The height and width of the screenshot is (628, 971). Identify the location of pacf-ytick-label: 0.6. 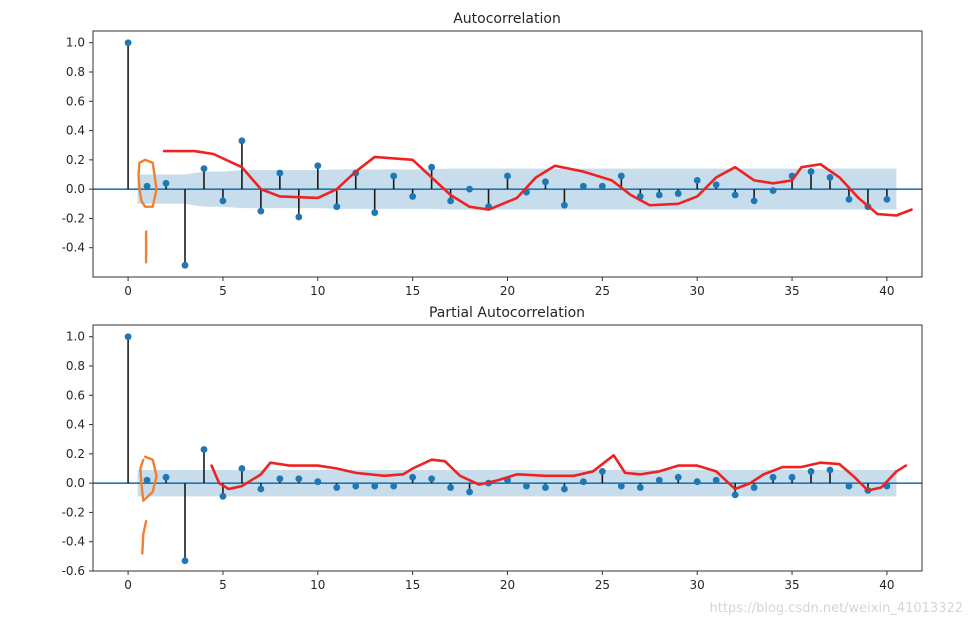
(75, 395).